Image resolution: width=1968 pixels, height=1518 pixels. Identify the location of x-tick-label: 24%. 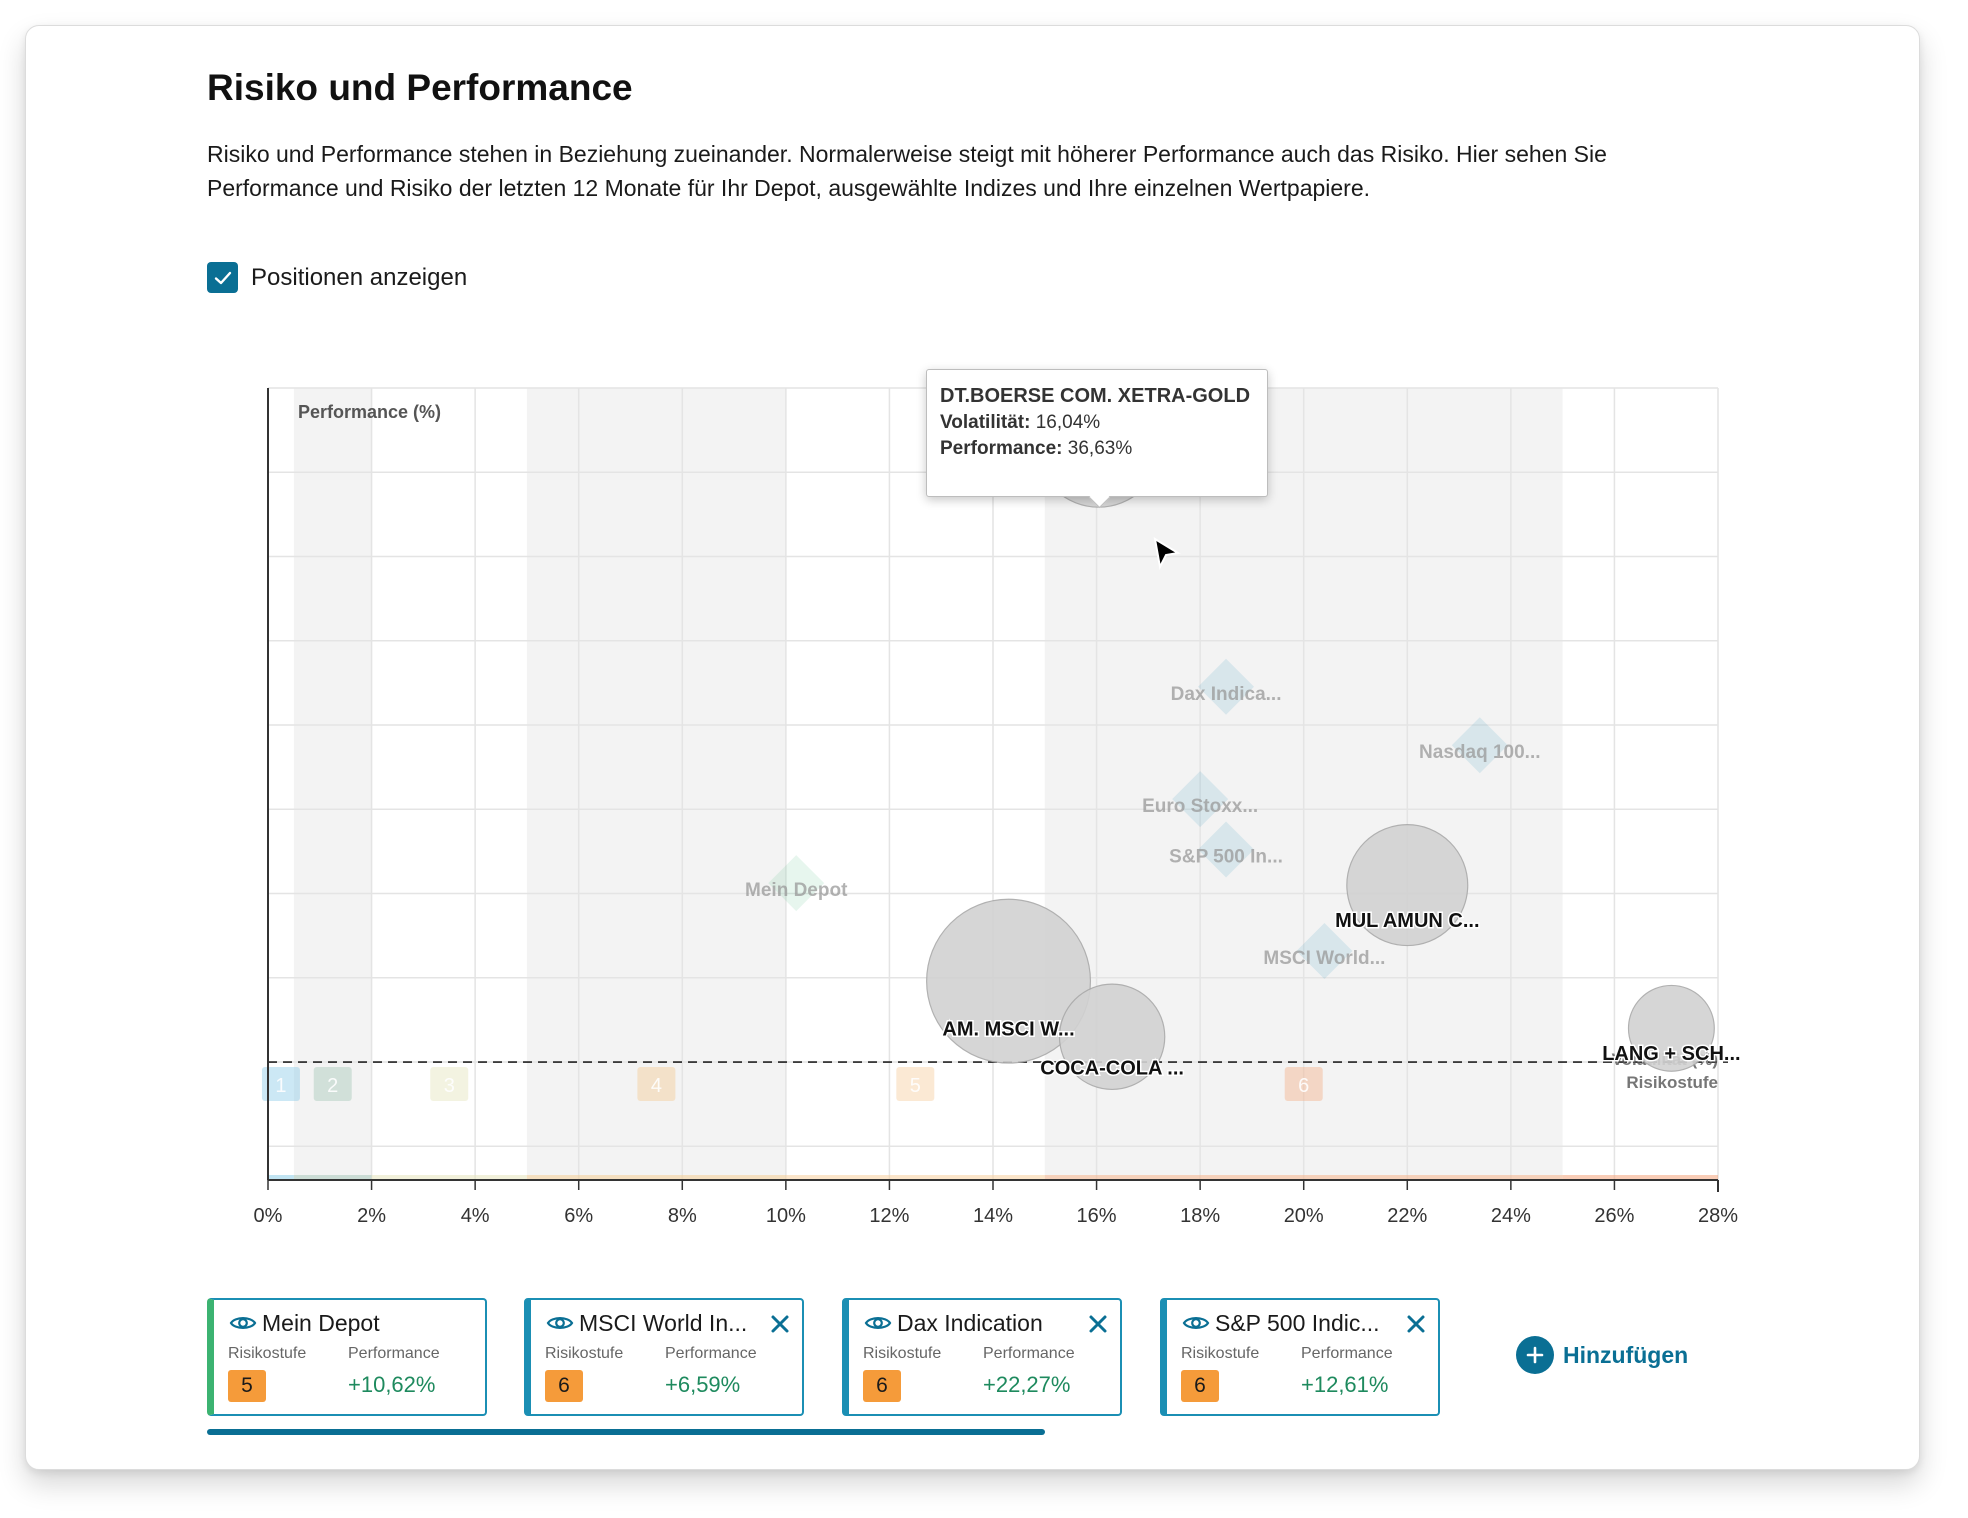
(1511, 1216).